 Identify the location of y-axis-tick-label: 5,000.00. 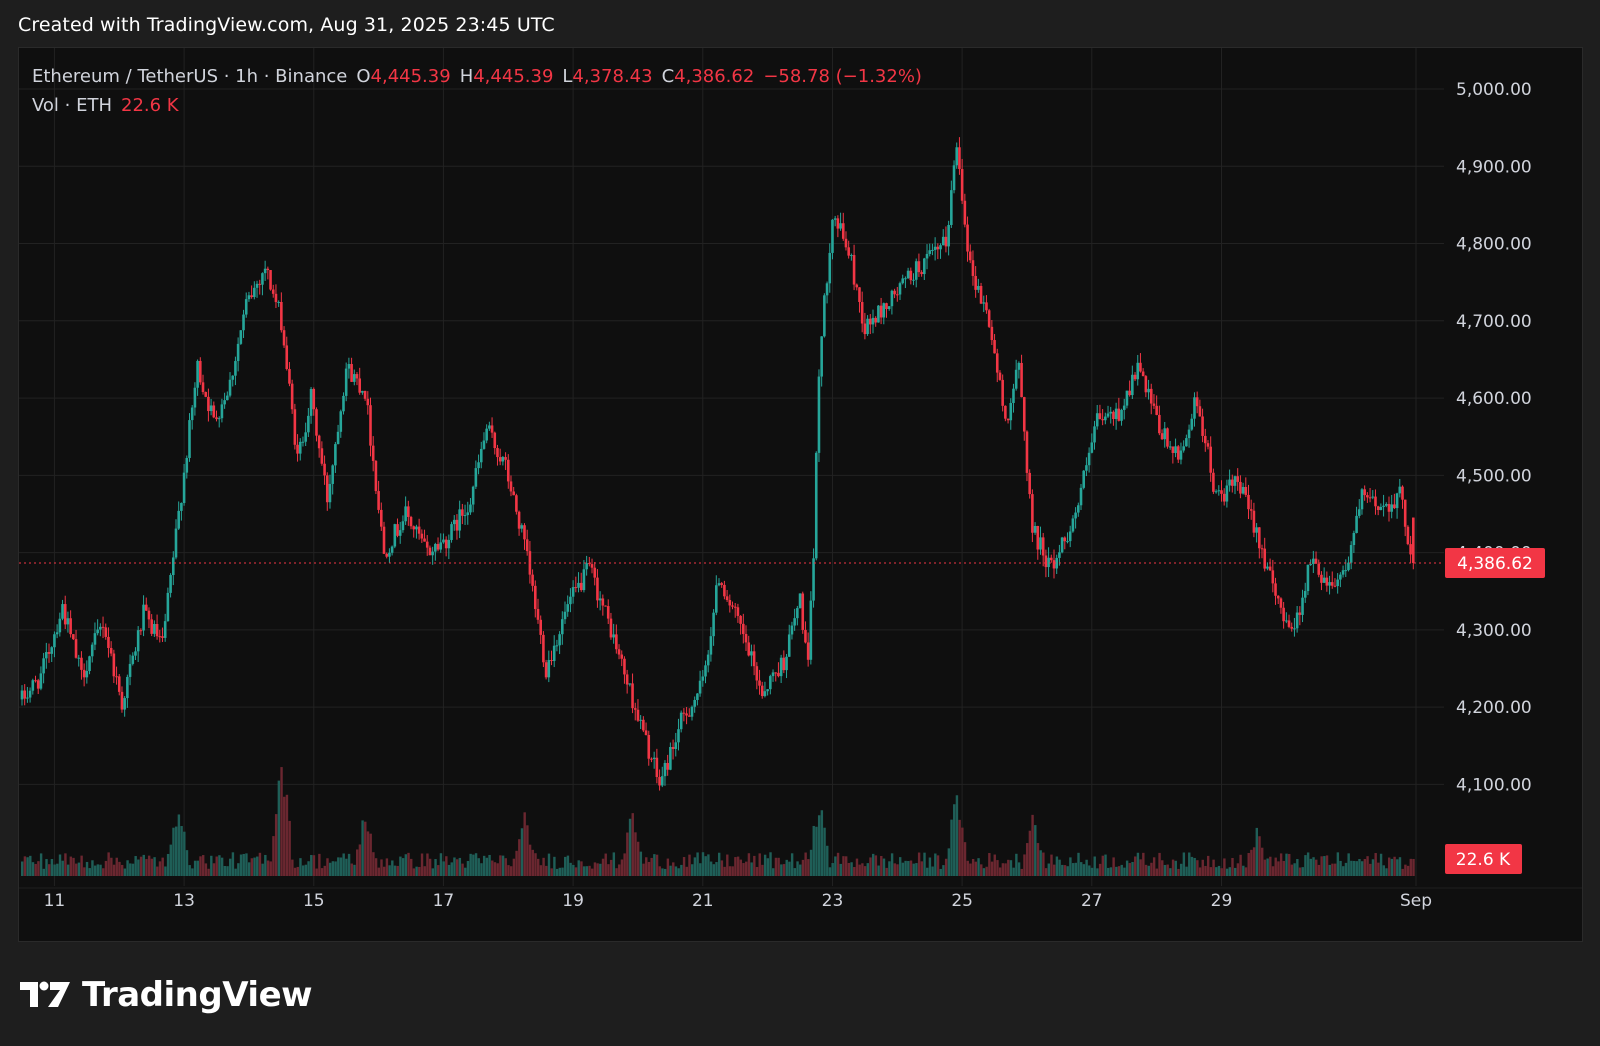
(1494, 90).